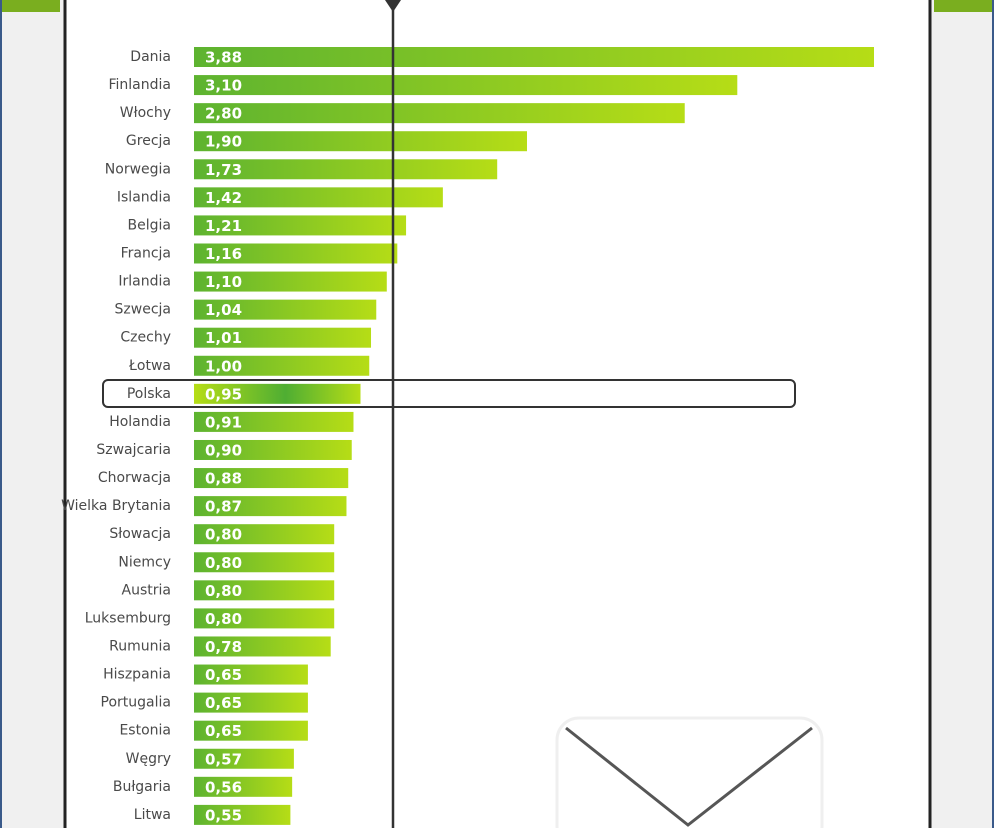  What do you see at coordinates (145, 113) in the screenshot?
I see `category-label: Włochy` at bounding box center [145, 113].